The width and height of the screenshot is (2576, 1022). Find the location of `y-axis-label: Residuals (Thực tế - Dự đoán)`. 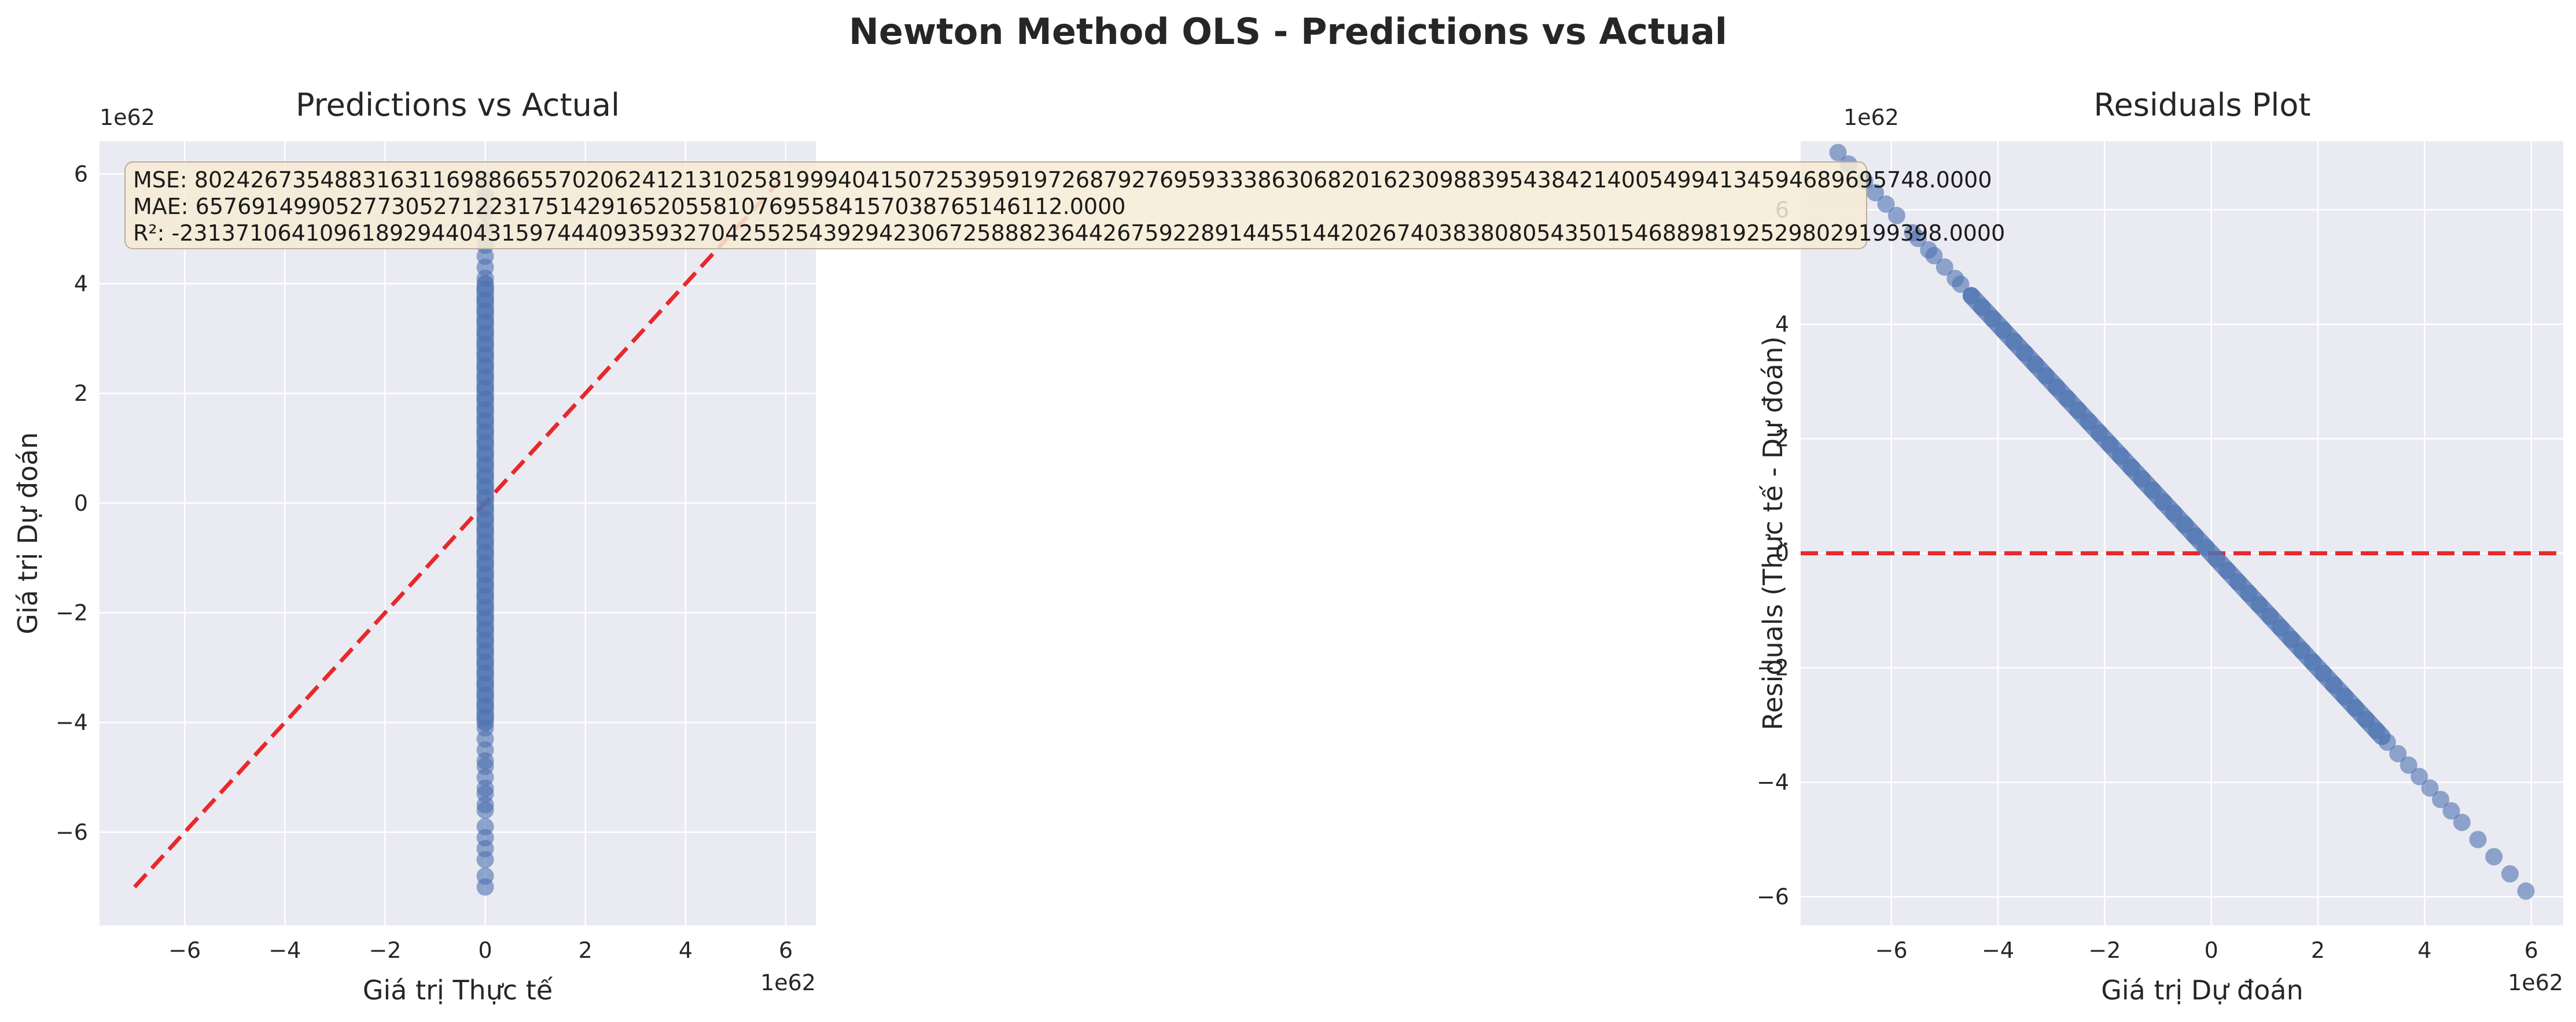

y-axis-label: Residuals (Thực tế - Dự đoán) is located at coordinates (1773, 533).